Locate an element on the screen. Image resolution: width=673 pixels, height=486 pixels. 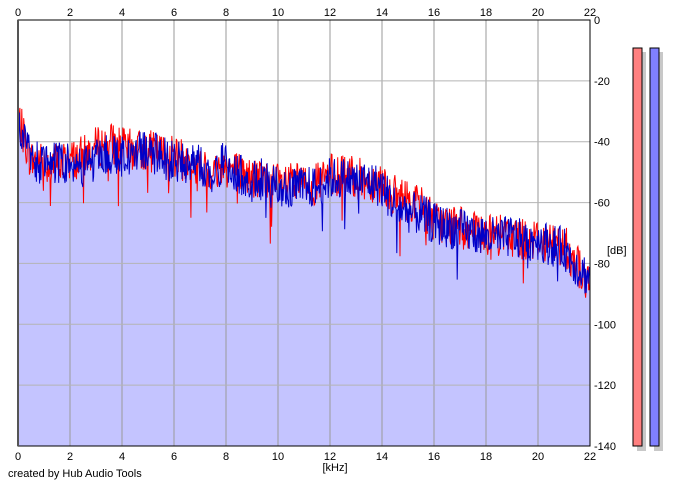
x-tick-label-bottom: 2 is located at coordinates (70, 457).